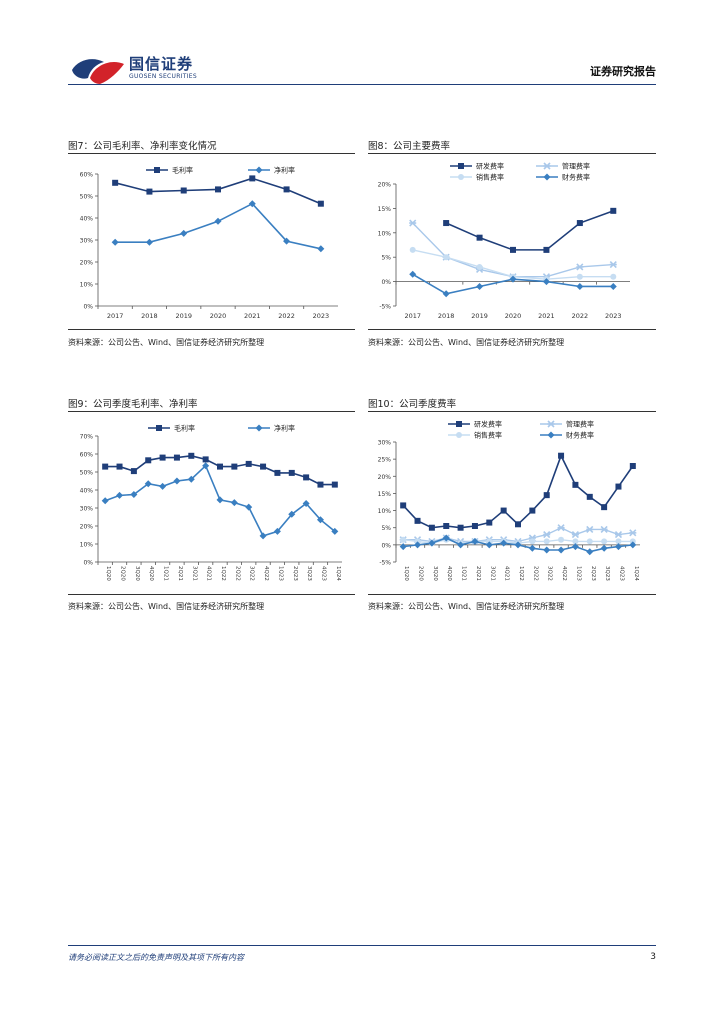 This screenshot has width=724, height=1024. What do you see at coordinates (521, 573) in the screenshot?
I see `chart10-x-tick-label: 1Q22` at bounding box center [521, 573].